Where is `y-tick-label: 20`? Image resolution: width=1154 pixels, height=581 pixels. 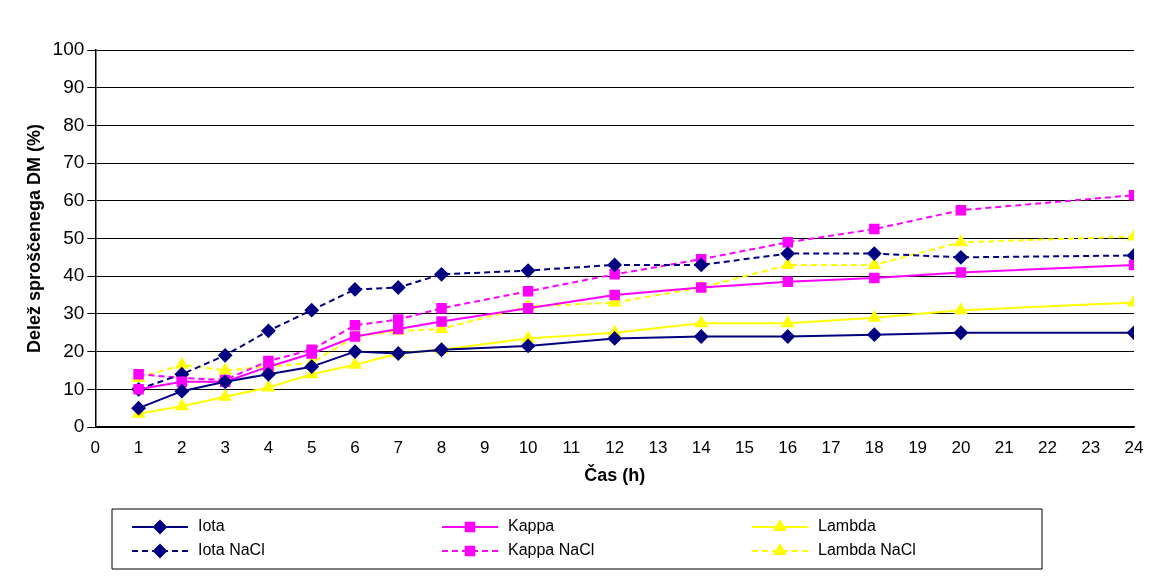 y-tick-label: 20 is located at coordinates (74, 350).